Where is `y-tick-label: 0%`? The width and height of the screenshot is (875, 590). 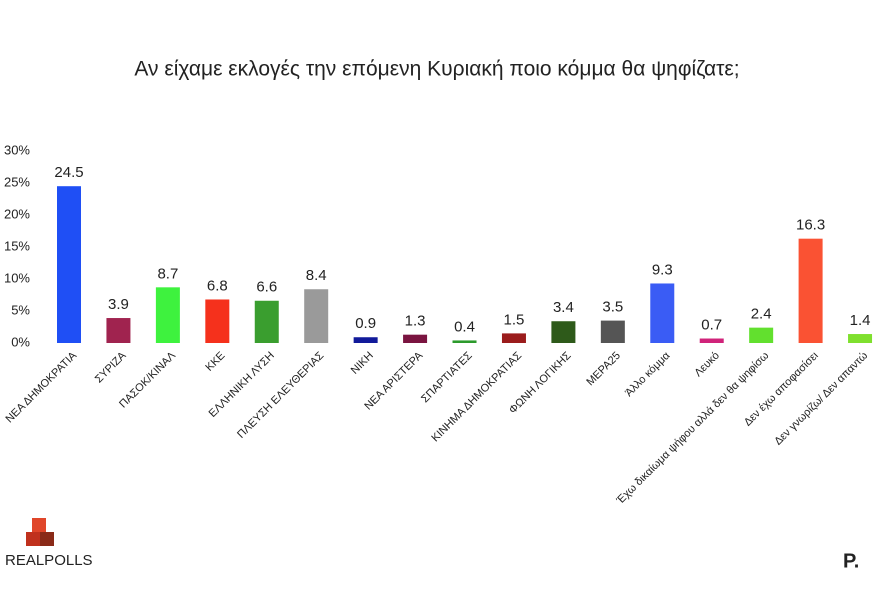
y-tick-label: 0% is located at coordinates (20, 341).